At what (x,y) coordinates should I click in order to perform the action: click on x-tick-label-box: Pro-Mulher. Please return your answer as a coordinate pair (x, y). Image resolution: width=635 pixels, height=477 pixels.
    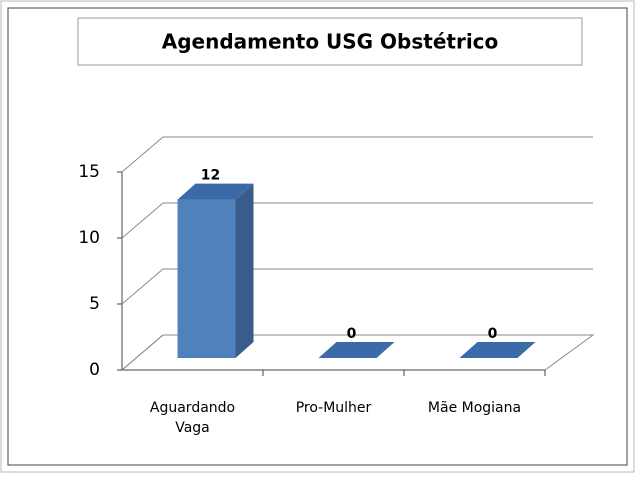
    Looking at the image, I should click on (333, 408).